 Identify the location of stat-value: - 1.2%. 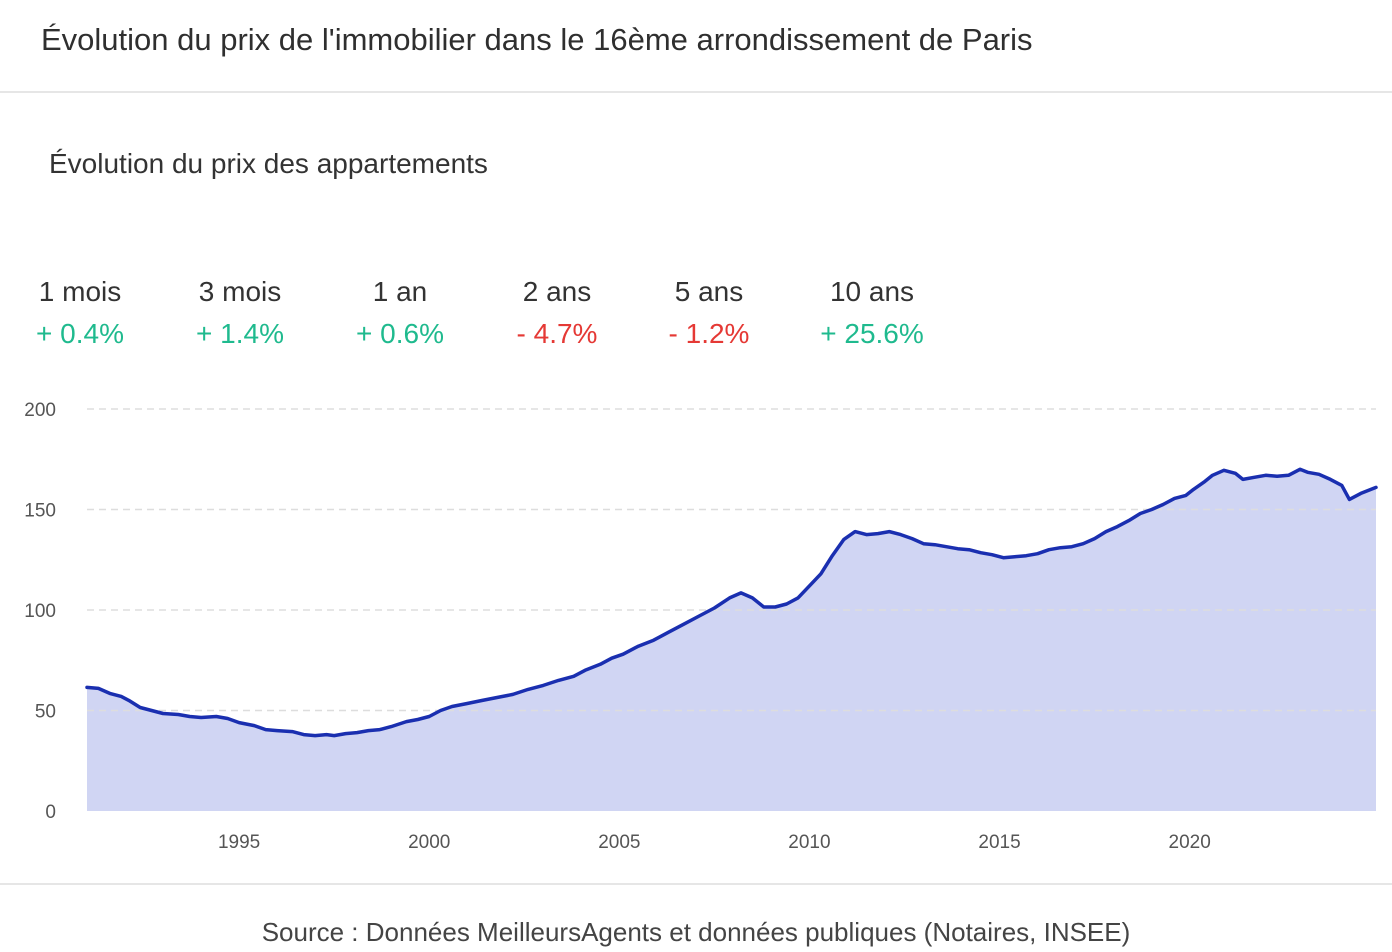
(709, 333).